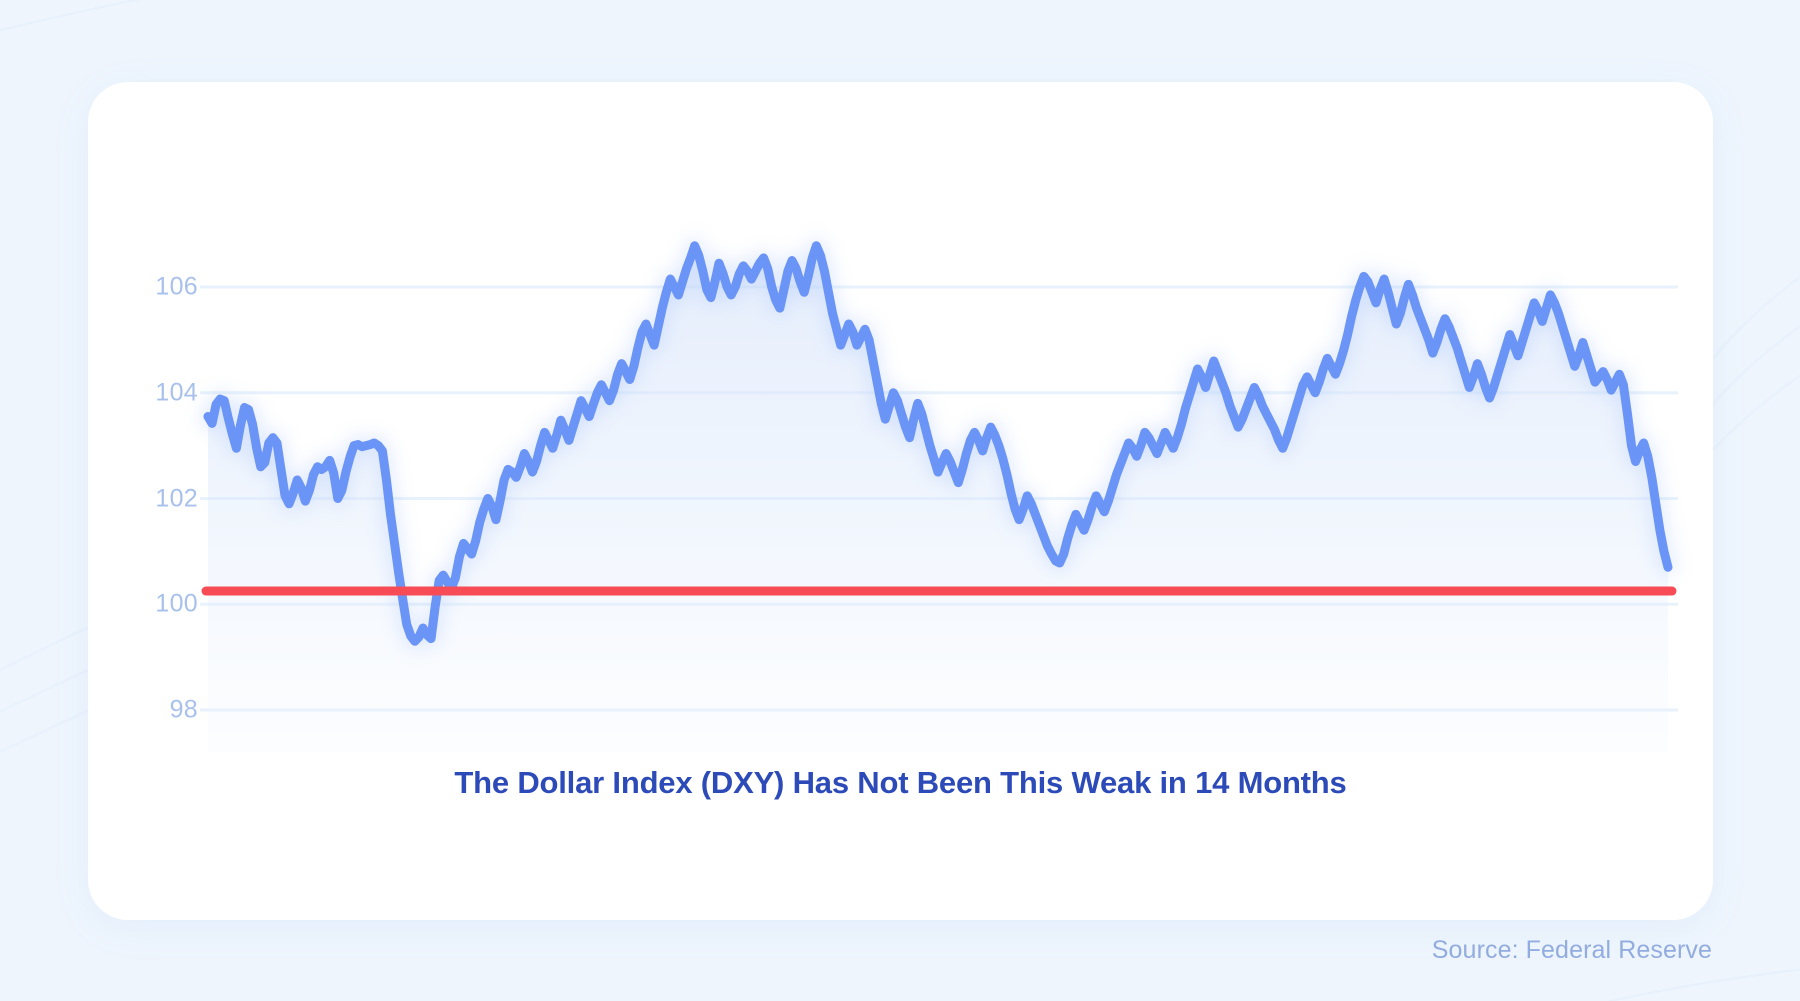 The height and width of the screenshot is (1001, 1800). What do you see at coordinates (176, 603) in the screenshot?
I see `y-tick-label-100: 100` at bounding box center [176, 603].